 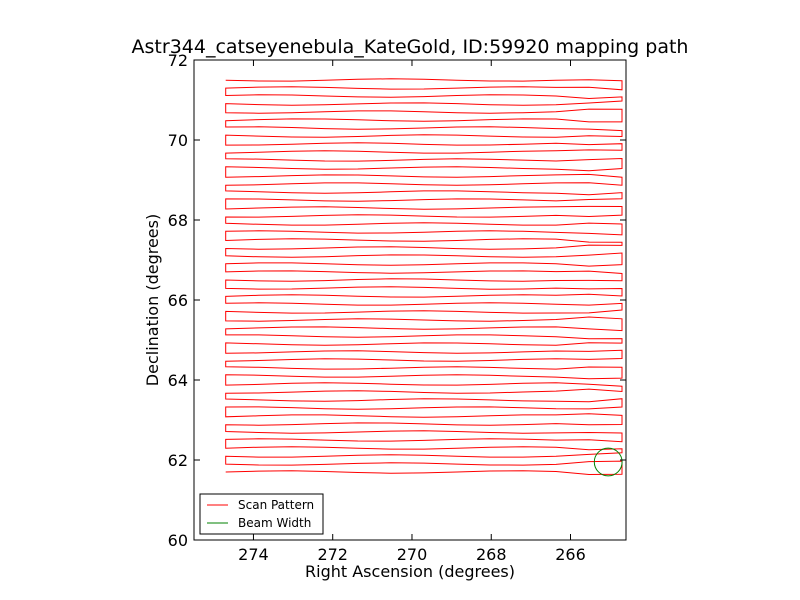 I want to click on x-tick-label: 266, so click(x=570, y=554).